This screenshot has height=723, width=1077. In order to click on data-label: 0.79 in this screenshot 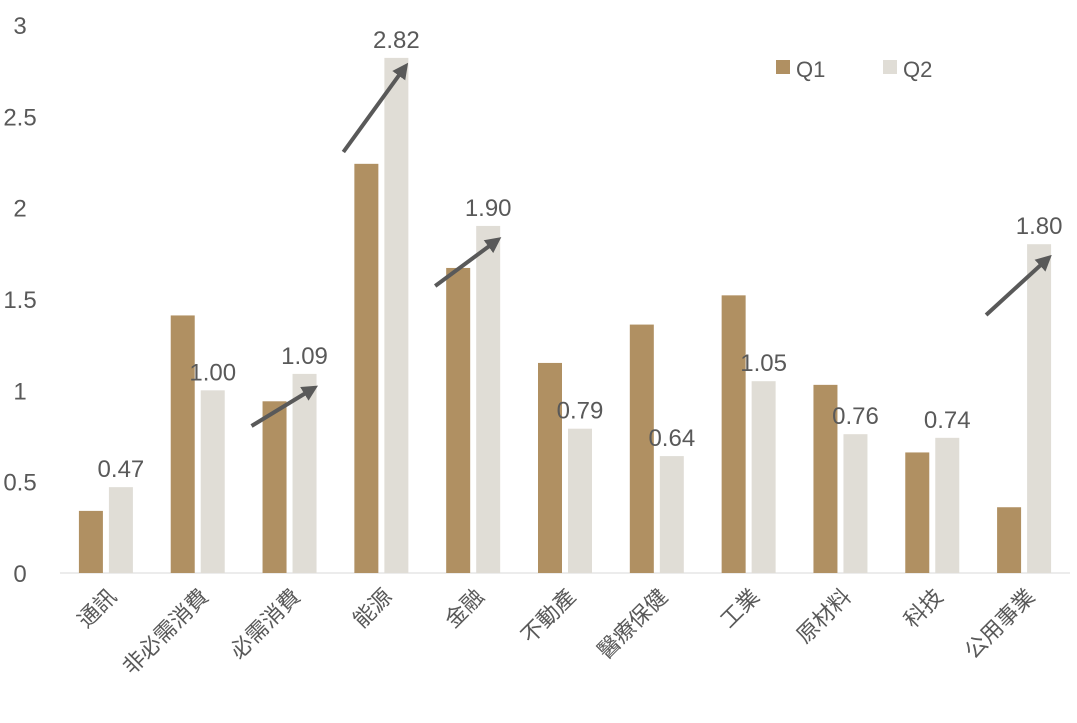, I will do `click(580, 411)`.